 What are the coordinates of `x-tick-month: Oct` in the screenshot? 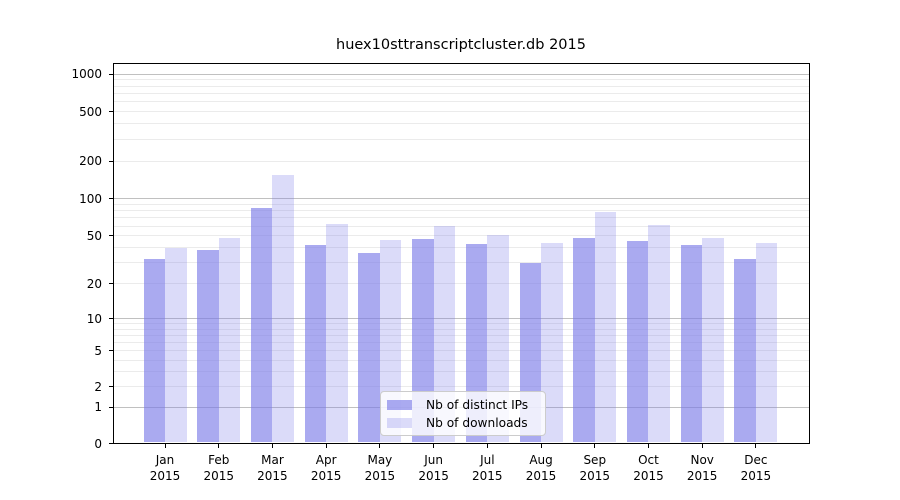 It's located at (648, 460).